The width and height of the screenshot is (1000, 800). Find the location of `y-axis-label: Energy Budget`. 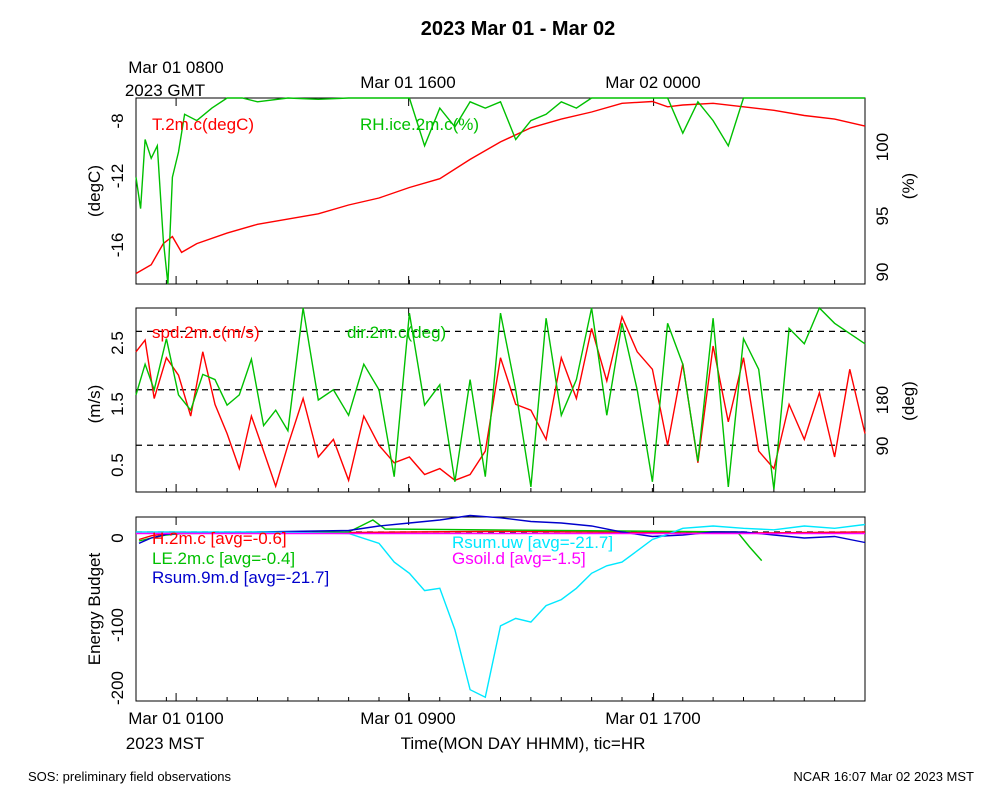

y-axis-label: Energy Budget is located at coordinates (94, 608).